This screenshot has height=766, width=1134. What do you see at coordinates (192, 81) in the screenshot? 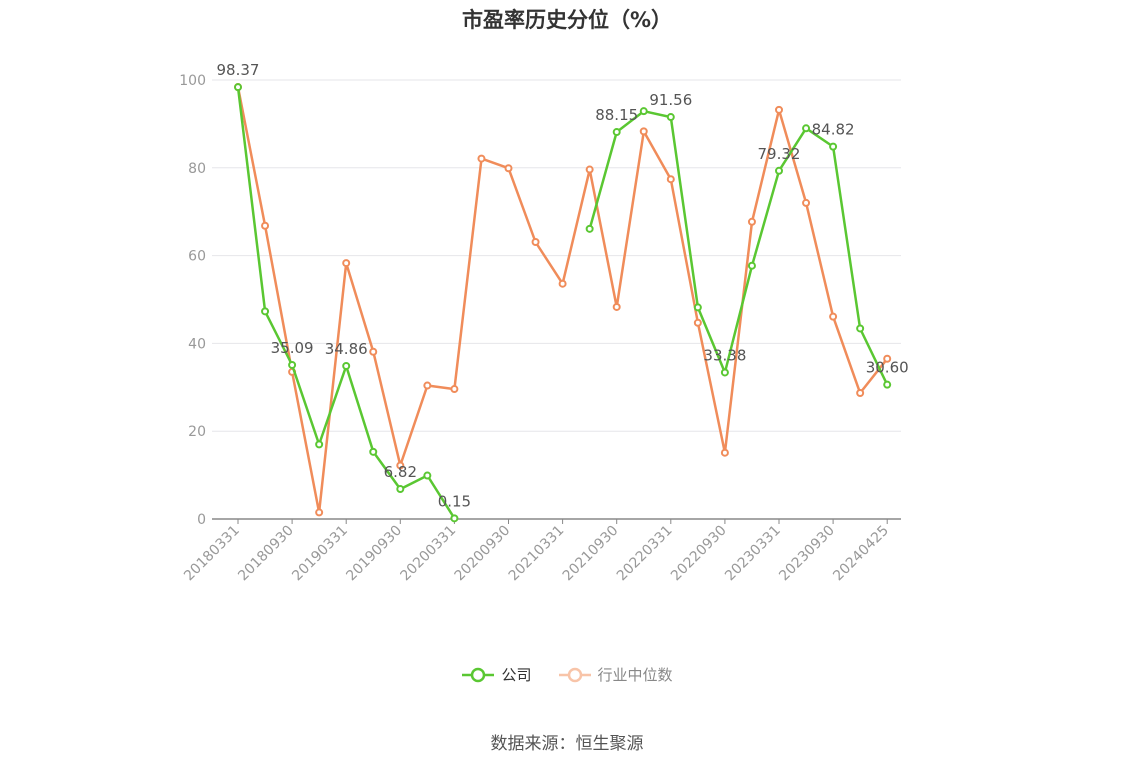
I see `y-tick-label: 100` at bounding box center [192, 81].